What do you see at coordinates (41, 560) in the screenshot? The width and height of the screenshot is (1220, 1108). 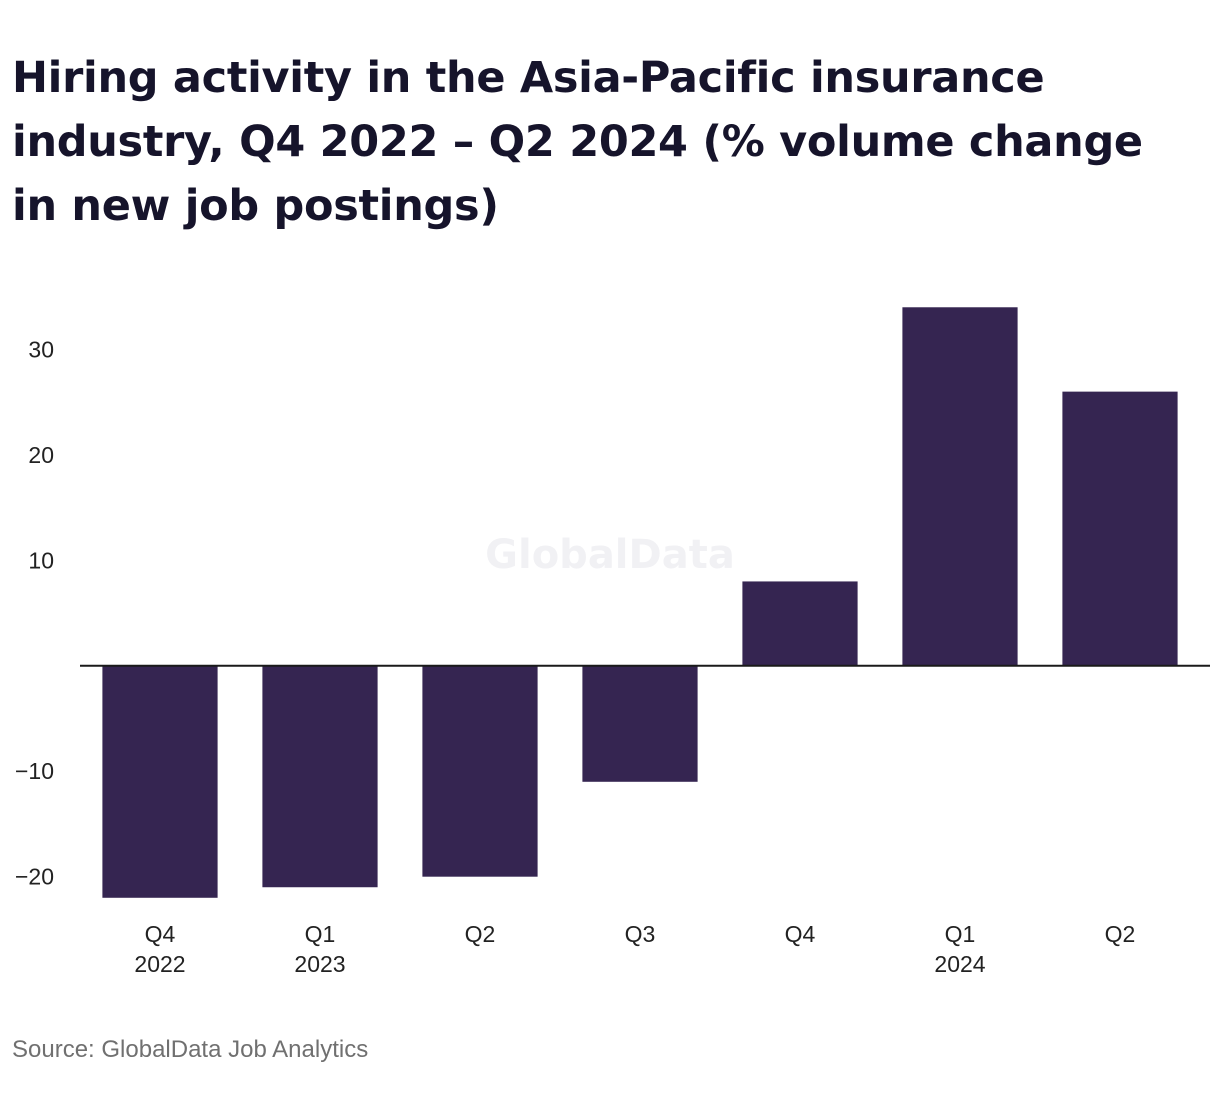 I see `y-tick-label: 10` at bounding box center [41, 560].